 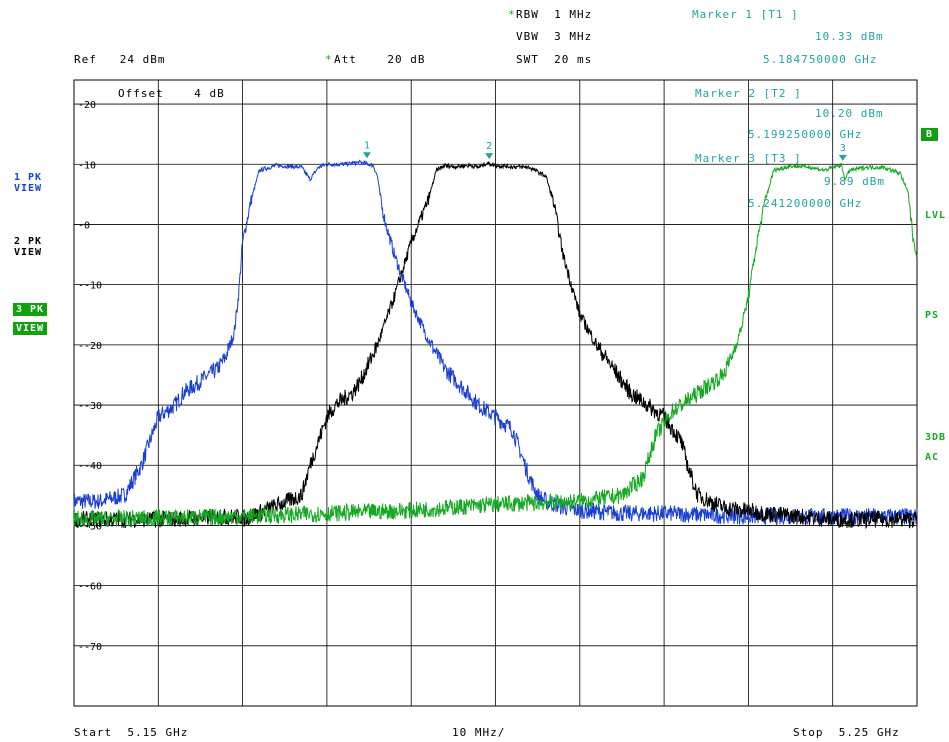 What do you see at coordinates (120, 59) in the screenshot?
I see `ref-level: Ref 24 dBm` at bounding box center [120, 59].